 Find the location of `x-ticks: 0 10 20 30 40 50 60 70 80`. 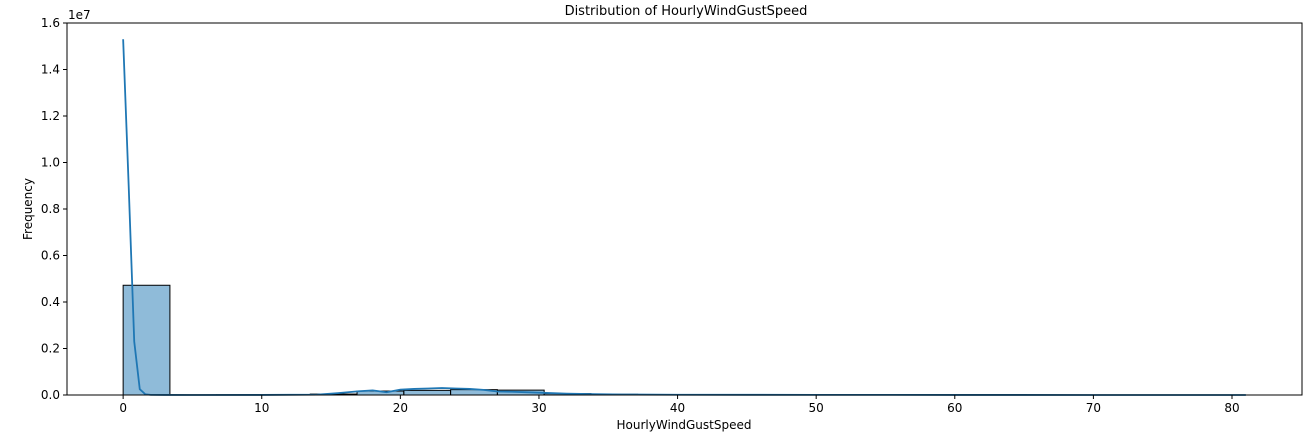

x-ticks: 0 10 20 30 40 50 60 70 80 is located at coordinates (679, 405).